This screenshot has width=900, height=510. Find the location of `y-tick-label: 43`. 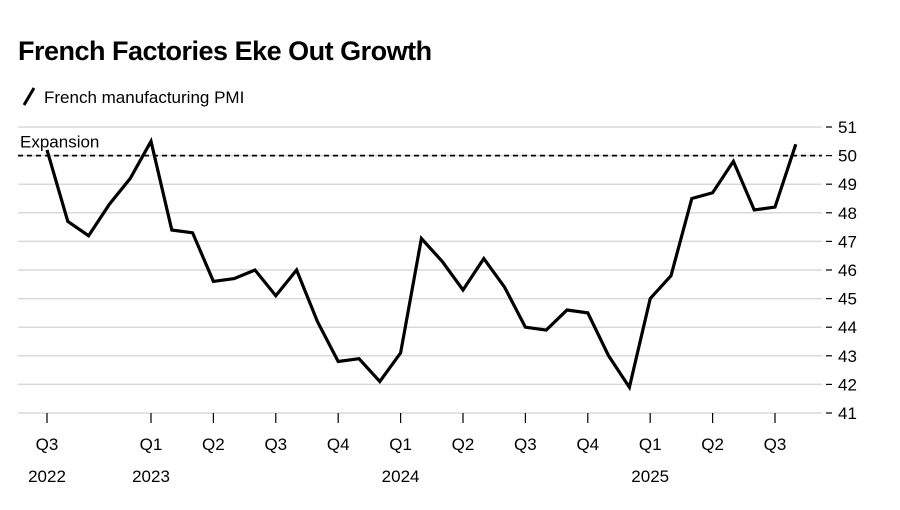

y-tick-label: 43 is located at coordinates (847, 356).